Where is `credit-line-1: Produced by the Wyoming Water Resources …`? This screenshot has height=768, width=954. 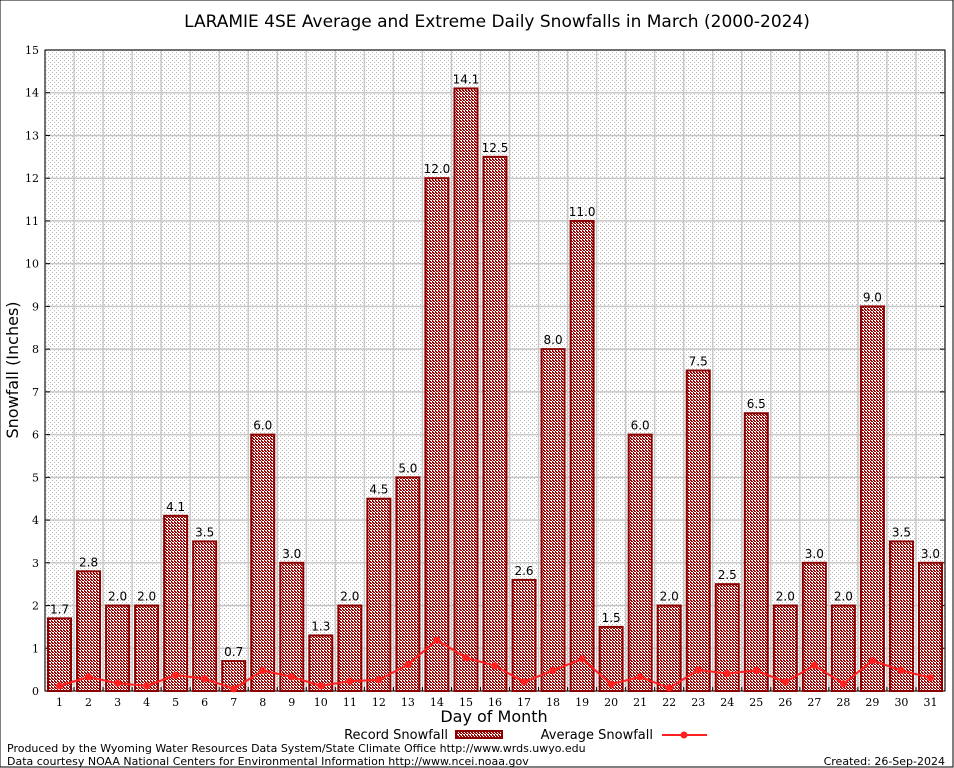 credit-line-1: Produced by the Wyoming Water Resources … is located at coordinates (296, 748).